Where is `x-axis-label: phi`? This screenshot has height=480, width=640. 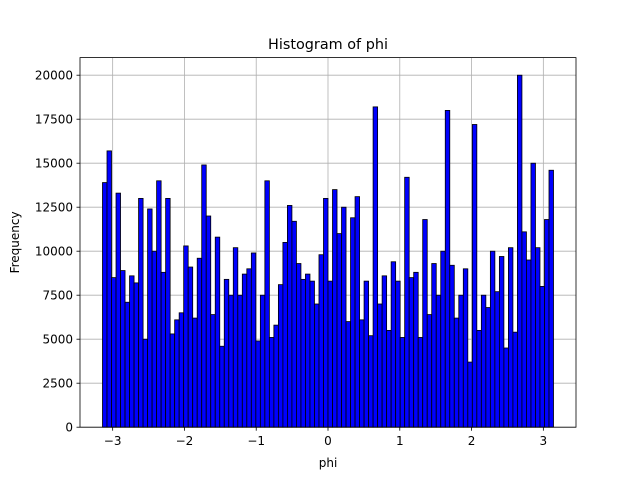 x-axis-label: phi is located at coordinates (328, 463).